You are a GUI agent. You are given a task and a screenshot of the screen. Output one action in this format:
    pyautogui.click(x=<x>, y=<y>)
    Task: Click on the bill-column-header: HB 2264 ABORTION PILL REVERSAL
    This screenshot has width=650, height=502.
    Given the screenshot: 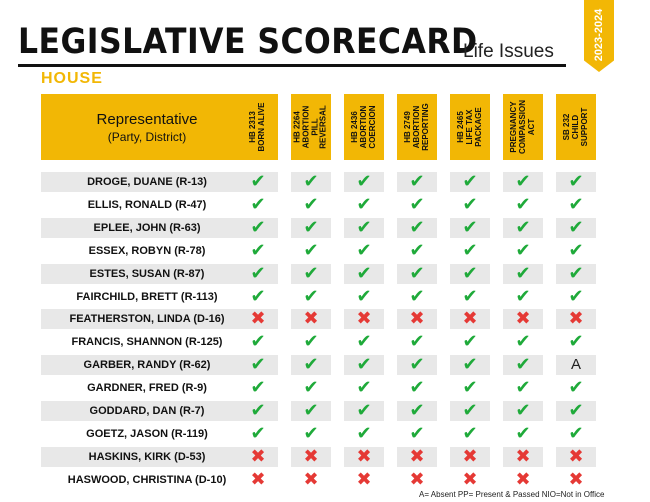 What is the action you would take?
    pyautogui.click(x=311, y=127)
    